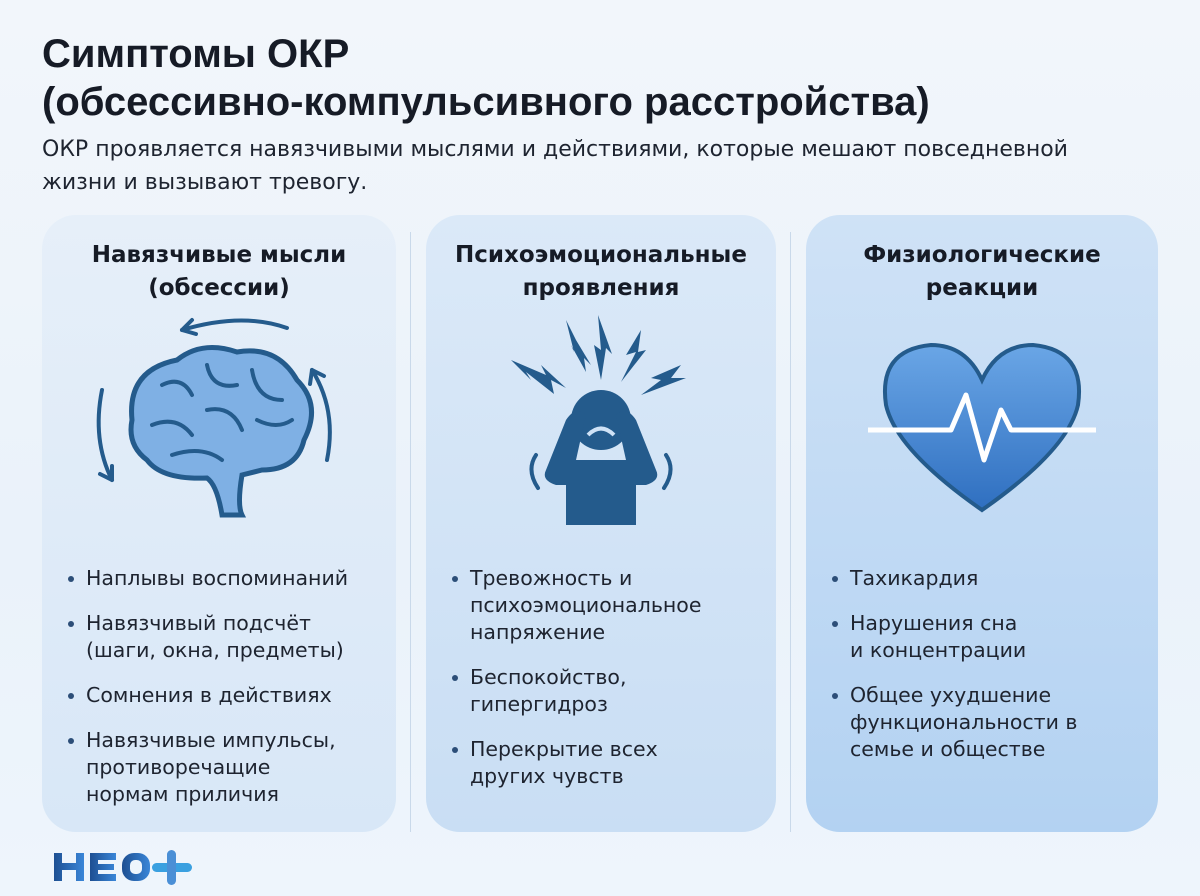  Describe the element at coordinates (123, 867) in the screenshot. I see `neo-plus-logo` at that location.